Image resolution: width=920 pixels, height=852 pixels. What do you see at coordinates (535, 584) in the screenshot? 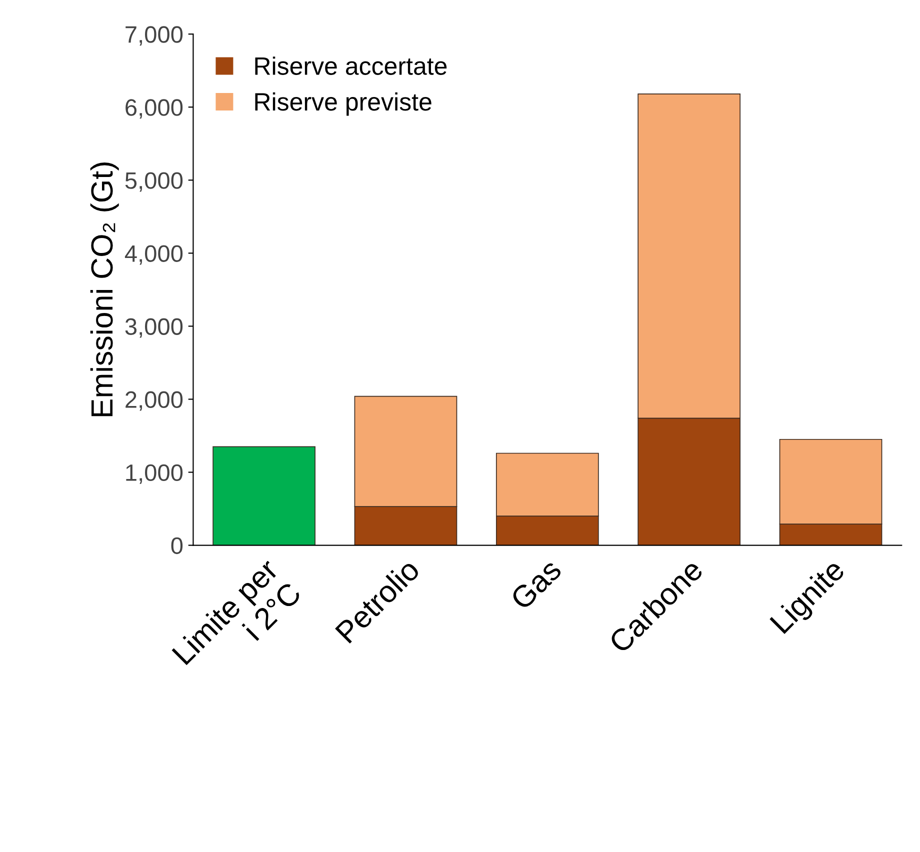
I see `x-tick-label: Gas` at bounding box center [535, 584].